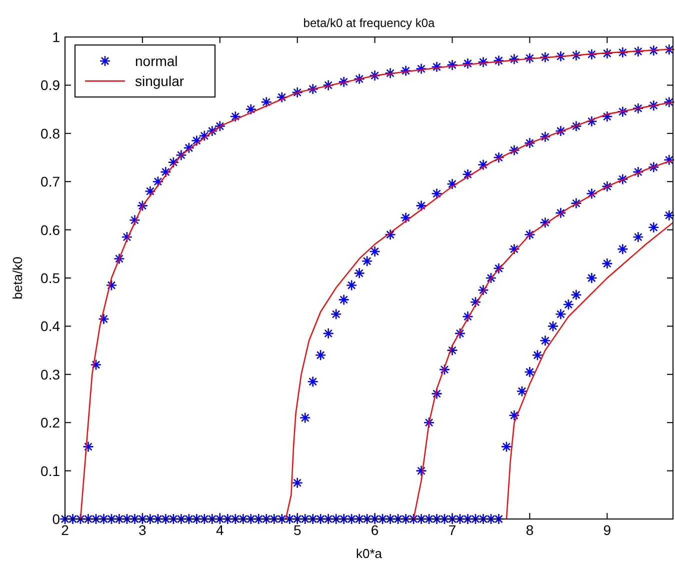 The width and height of the screenshot is (675, 568). I want to click on x-tick-label: 8, so click(530, 530).